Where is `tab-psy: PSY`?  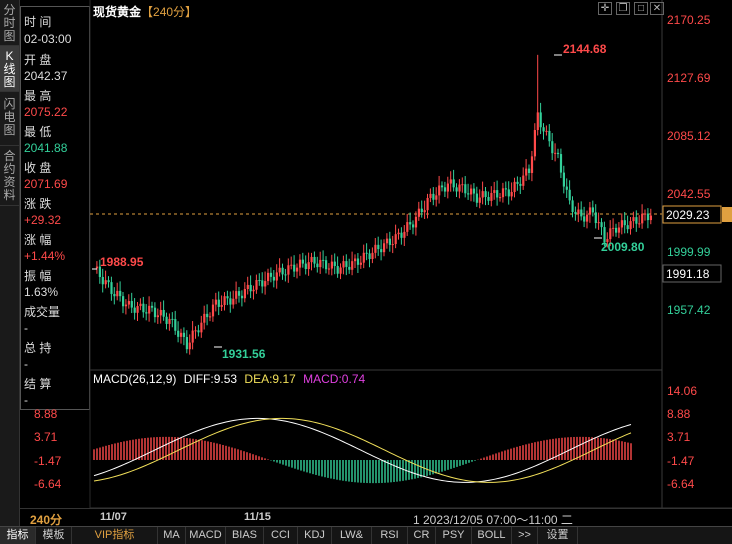
tab-psy: PSY is located at coordinates (454, 535).